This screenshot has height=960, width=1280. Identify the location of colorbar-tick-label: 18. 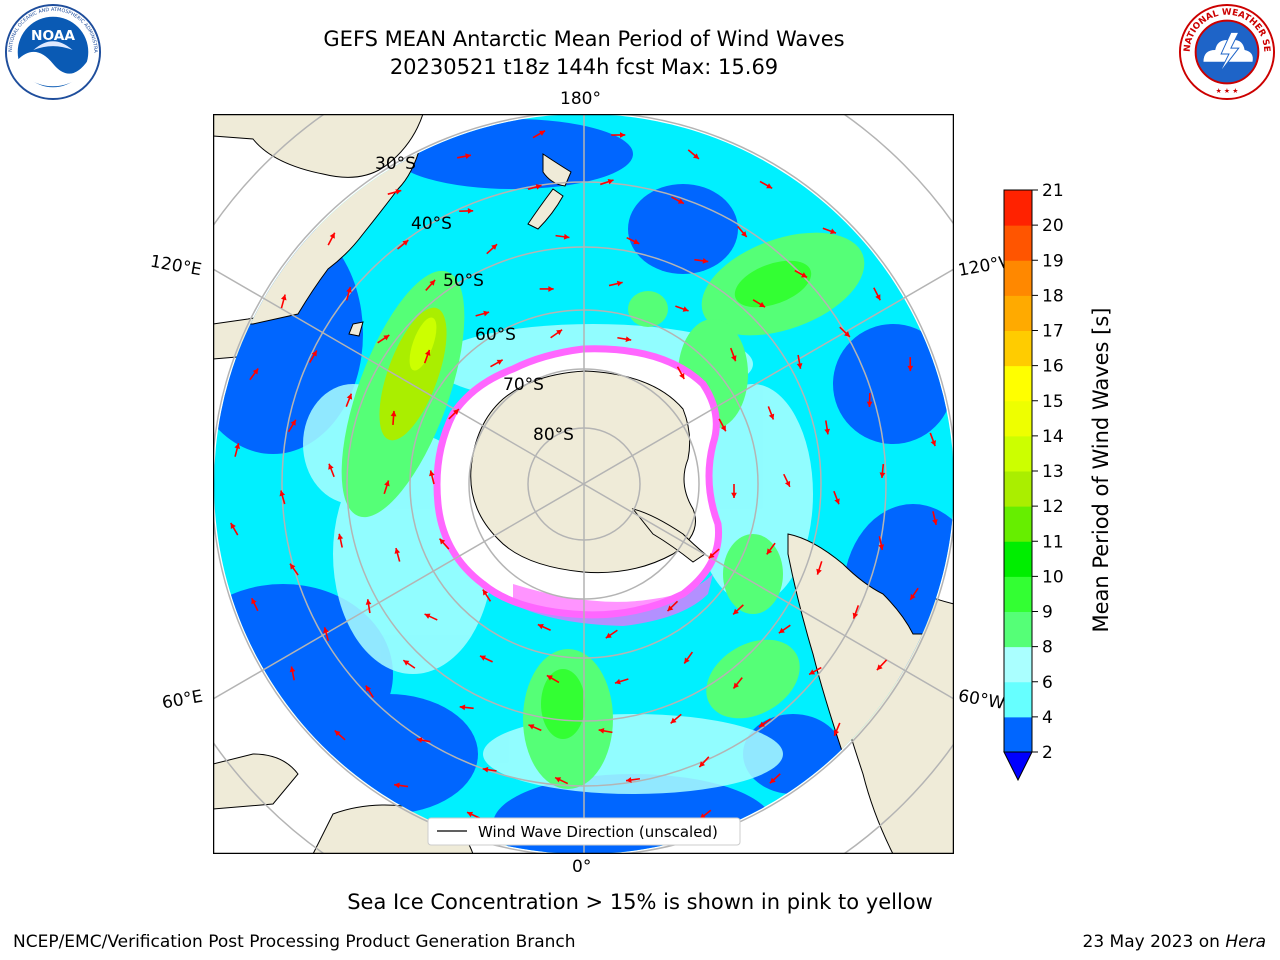
(1053, 296).